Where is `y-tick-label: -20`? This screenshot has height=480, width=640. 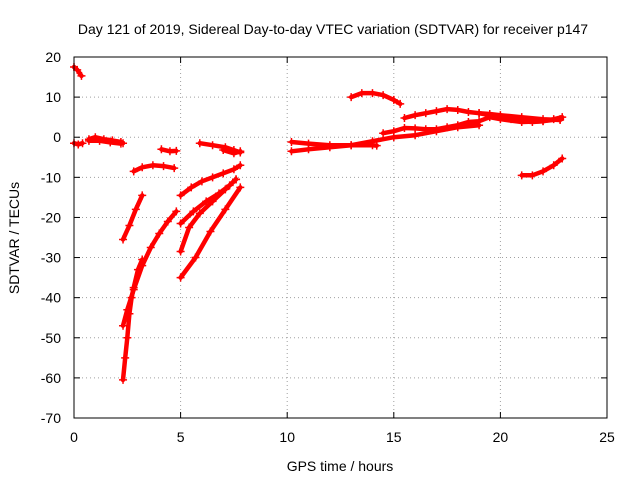
y-tick-label: -20 is located at coordinates (51, 217).